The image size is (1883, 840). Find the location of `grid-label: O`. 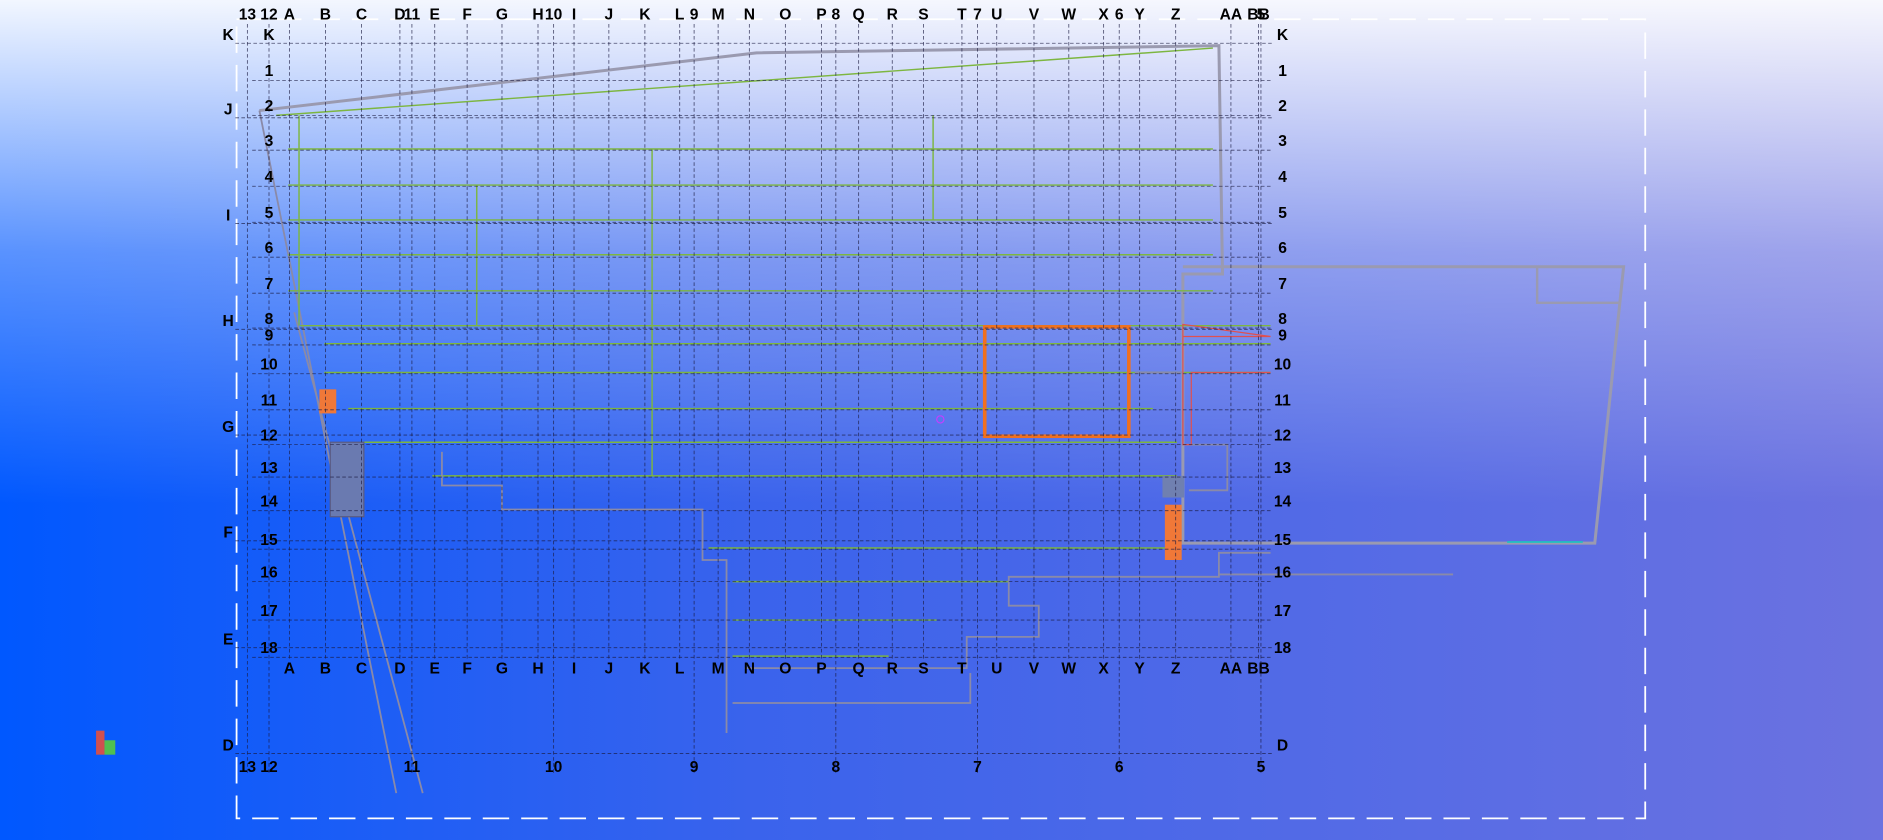

grid-label: O is located at coordinates (785, 668).